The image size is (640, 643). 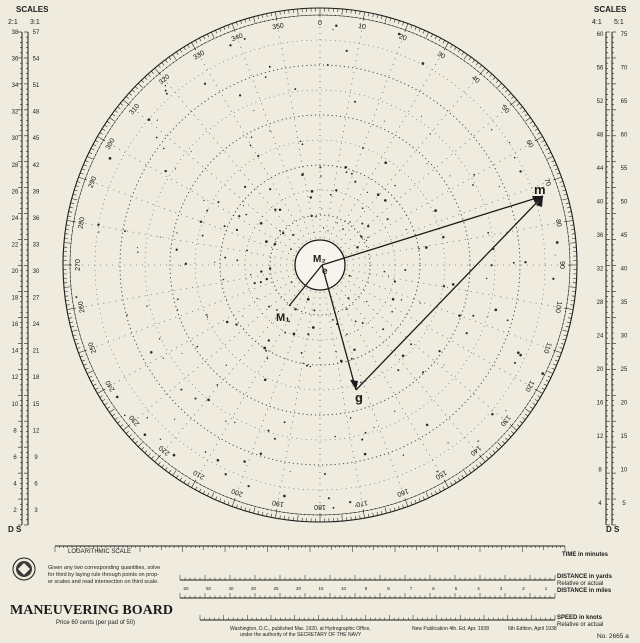 I want to click on nomogram-number: 4, so click(x=478, y=588).